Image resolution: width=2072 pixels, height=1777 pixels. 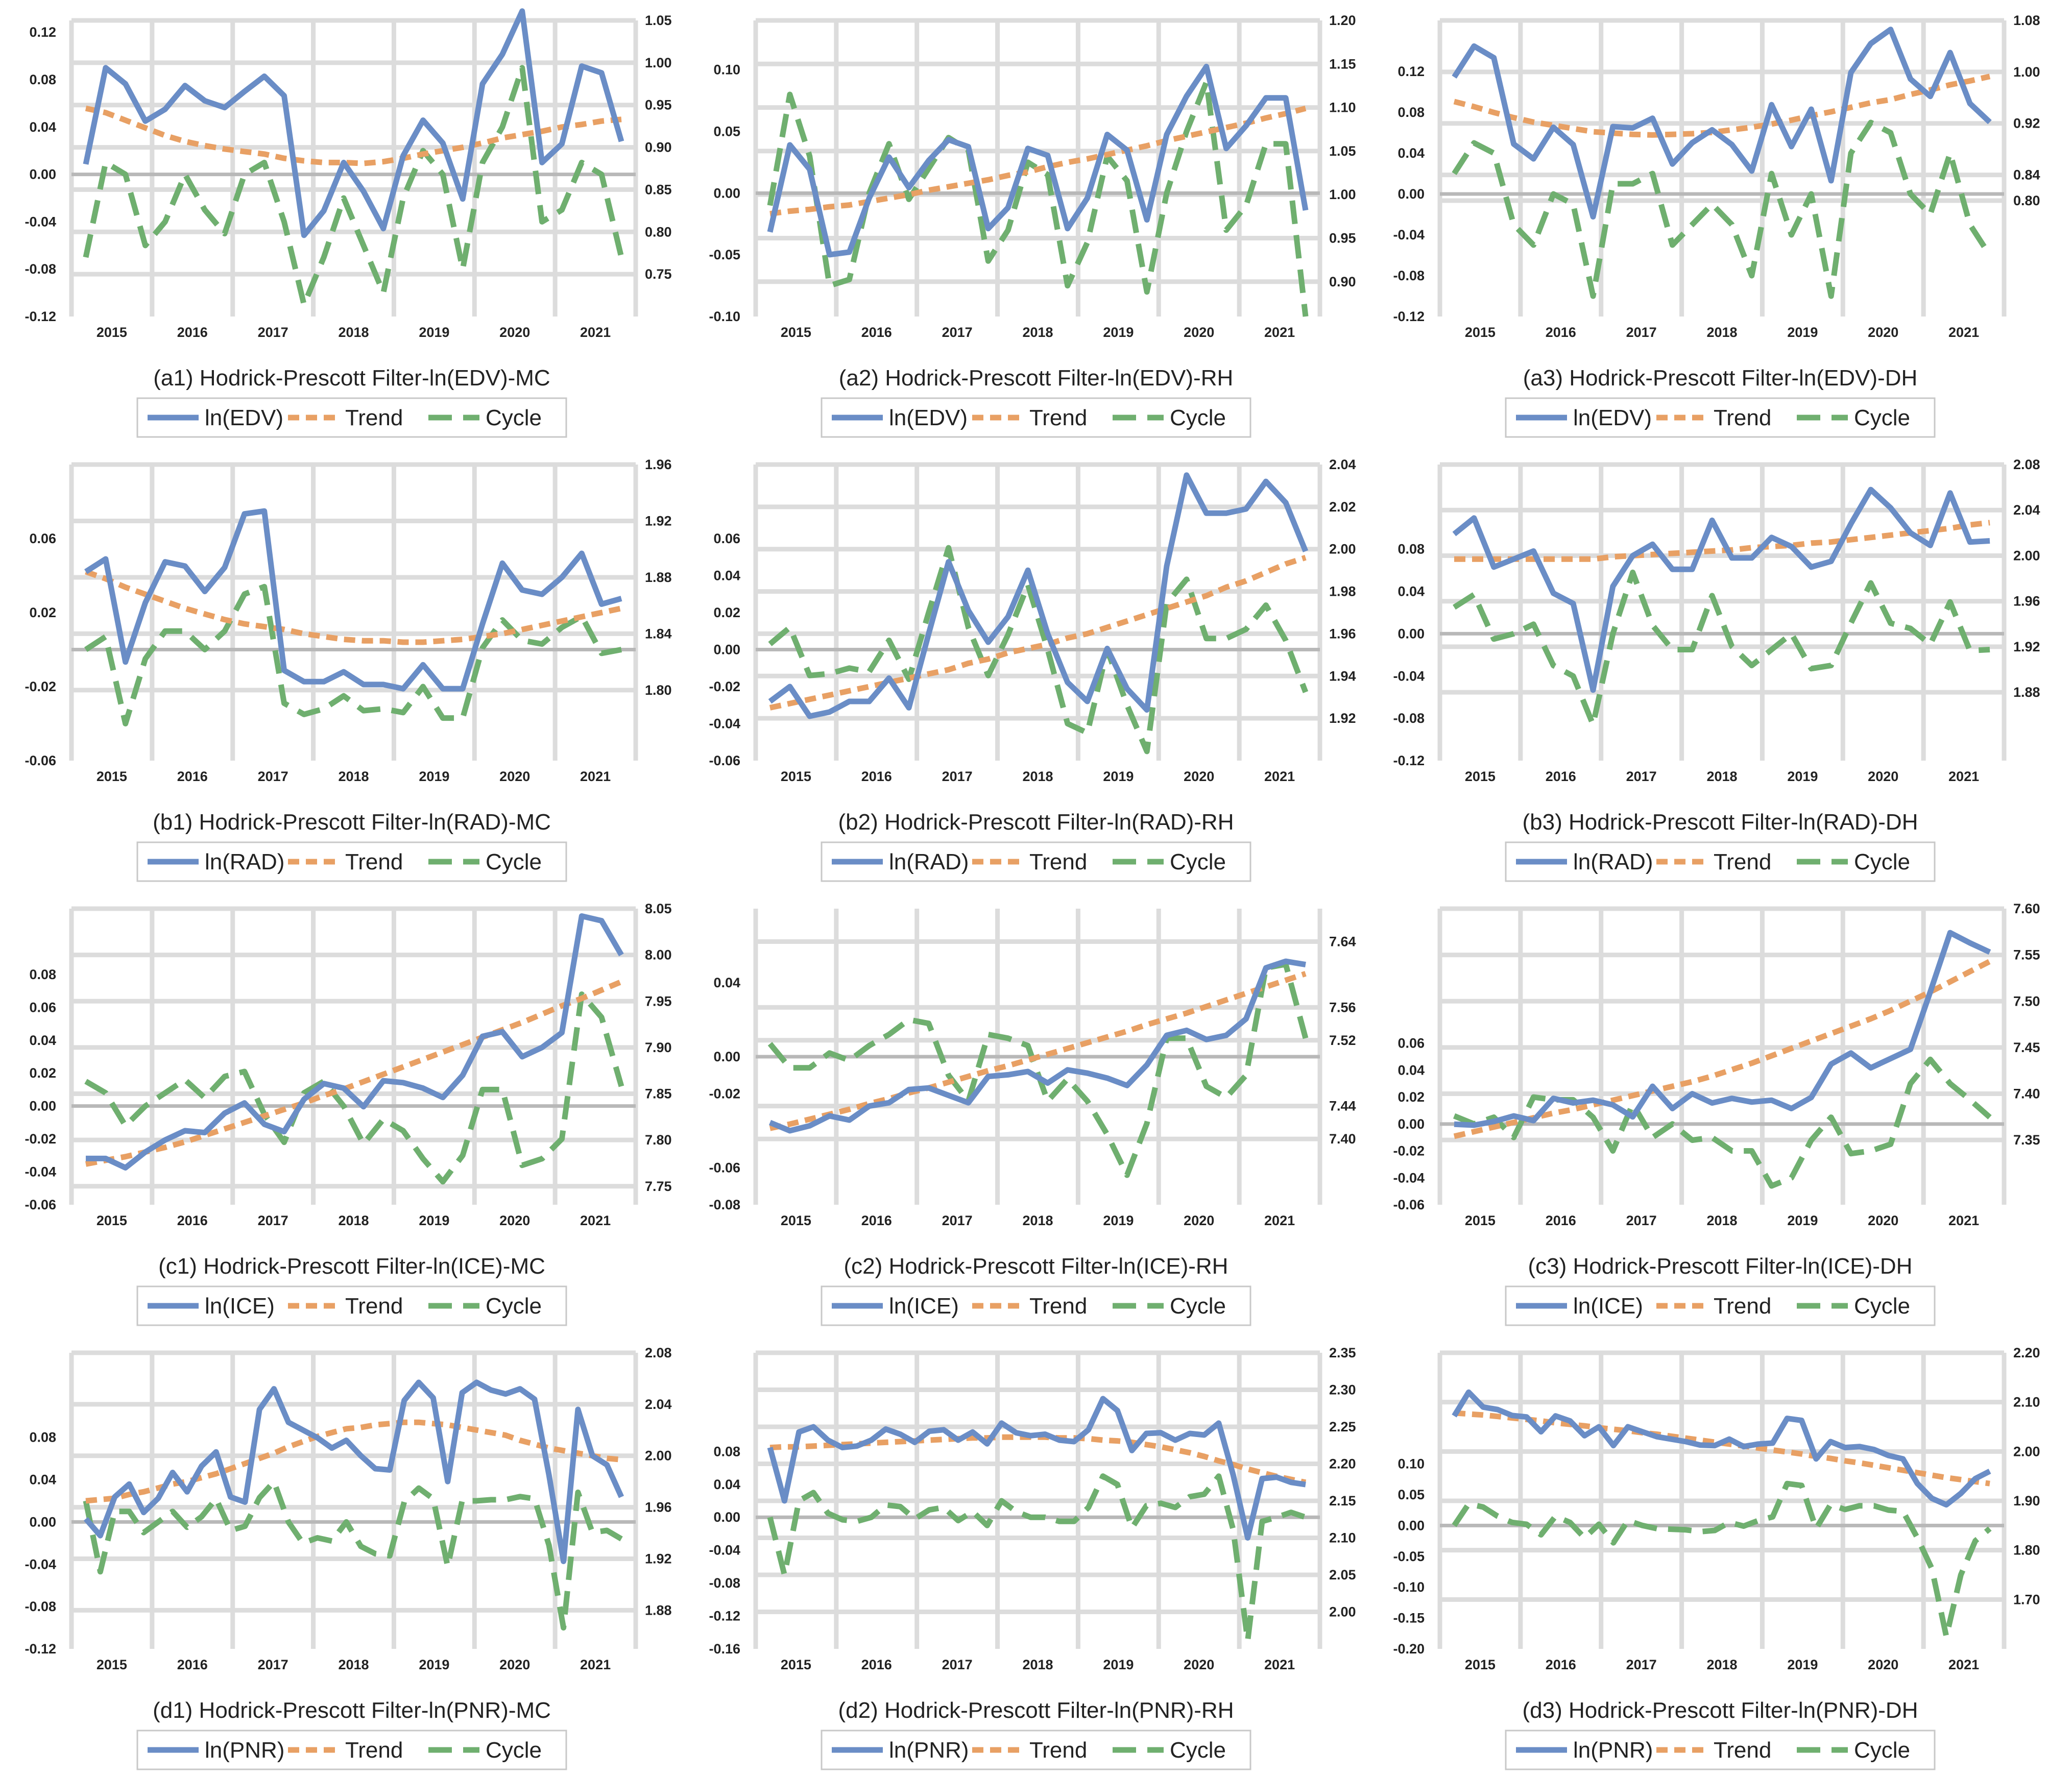 What do you see at coordinates (1411, 1464) in the screenshot?
I see `left-tick-label: 0.10` at bounding box center [1411, 1464].